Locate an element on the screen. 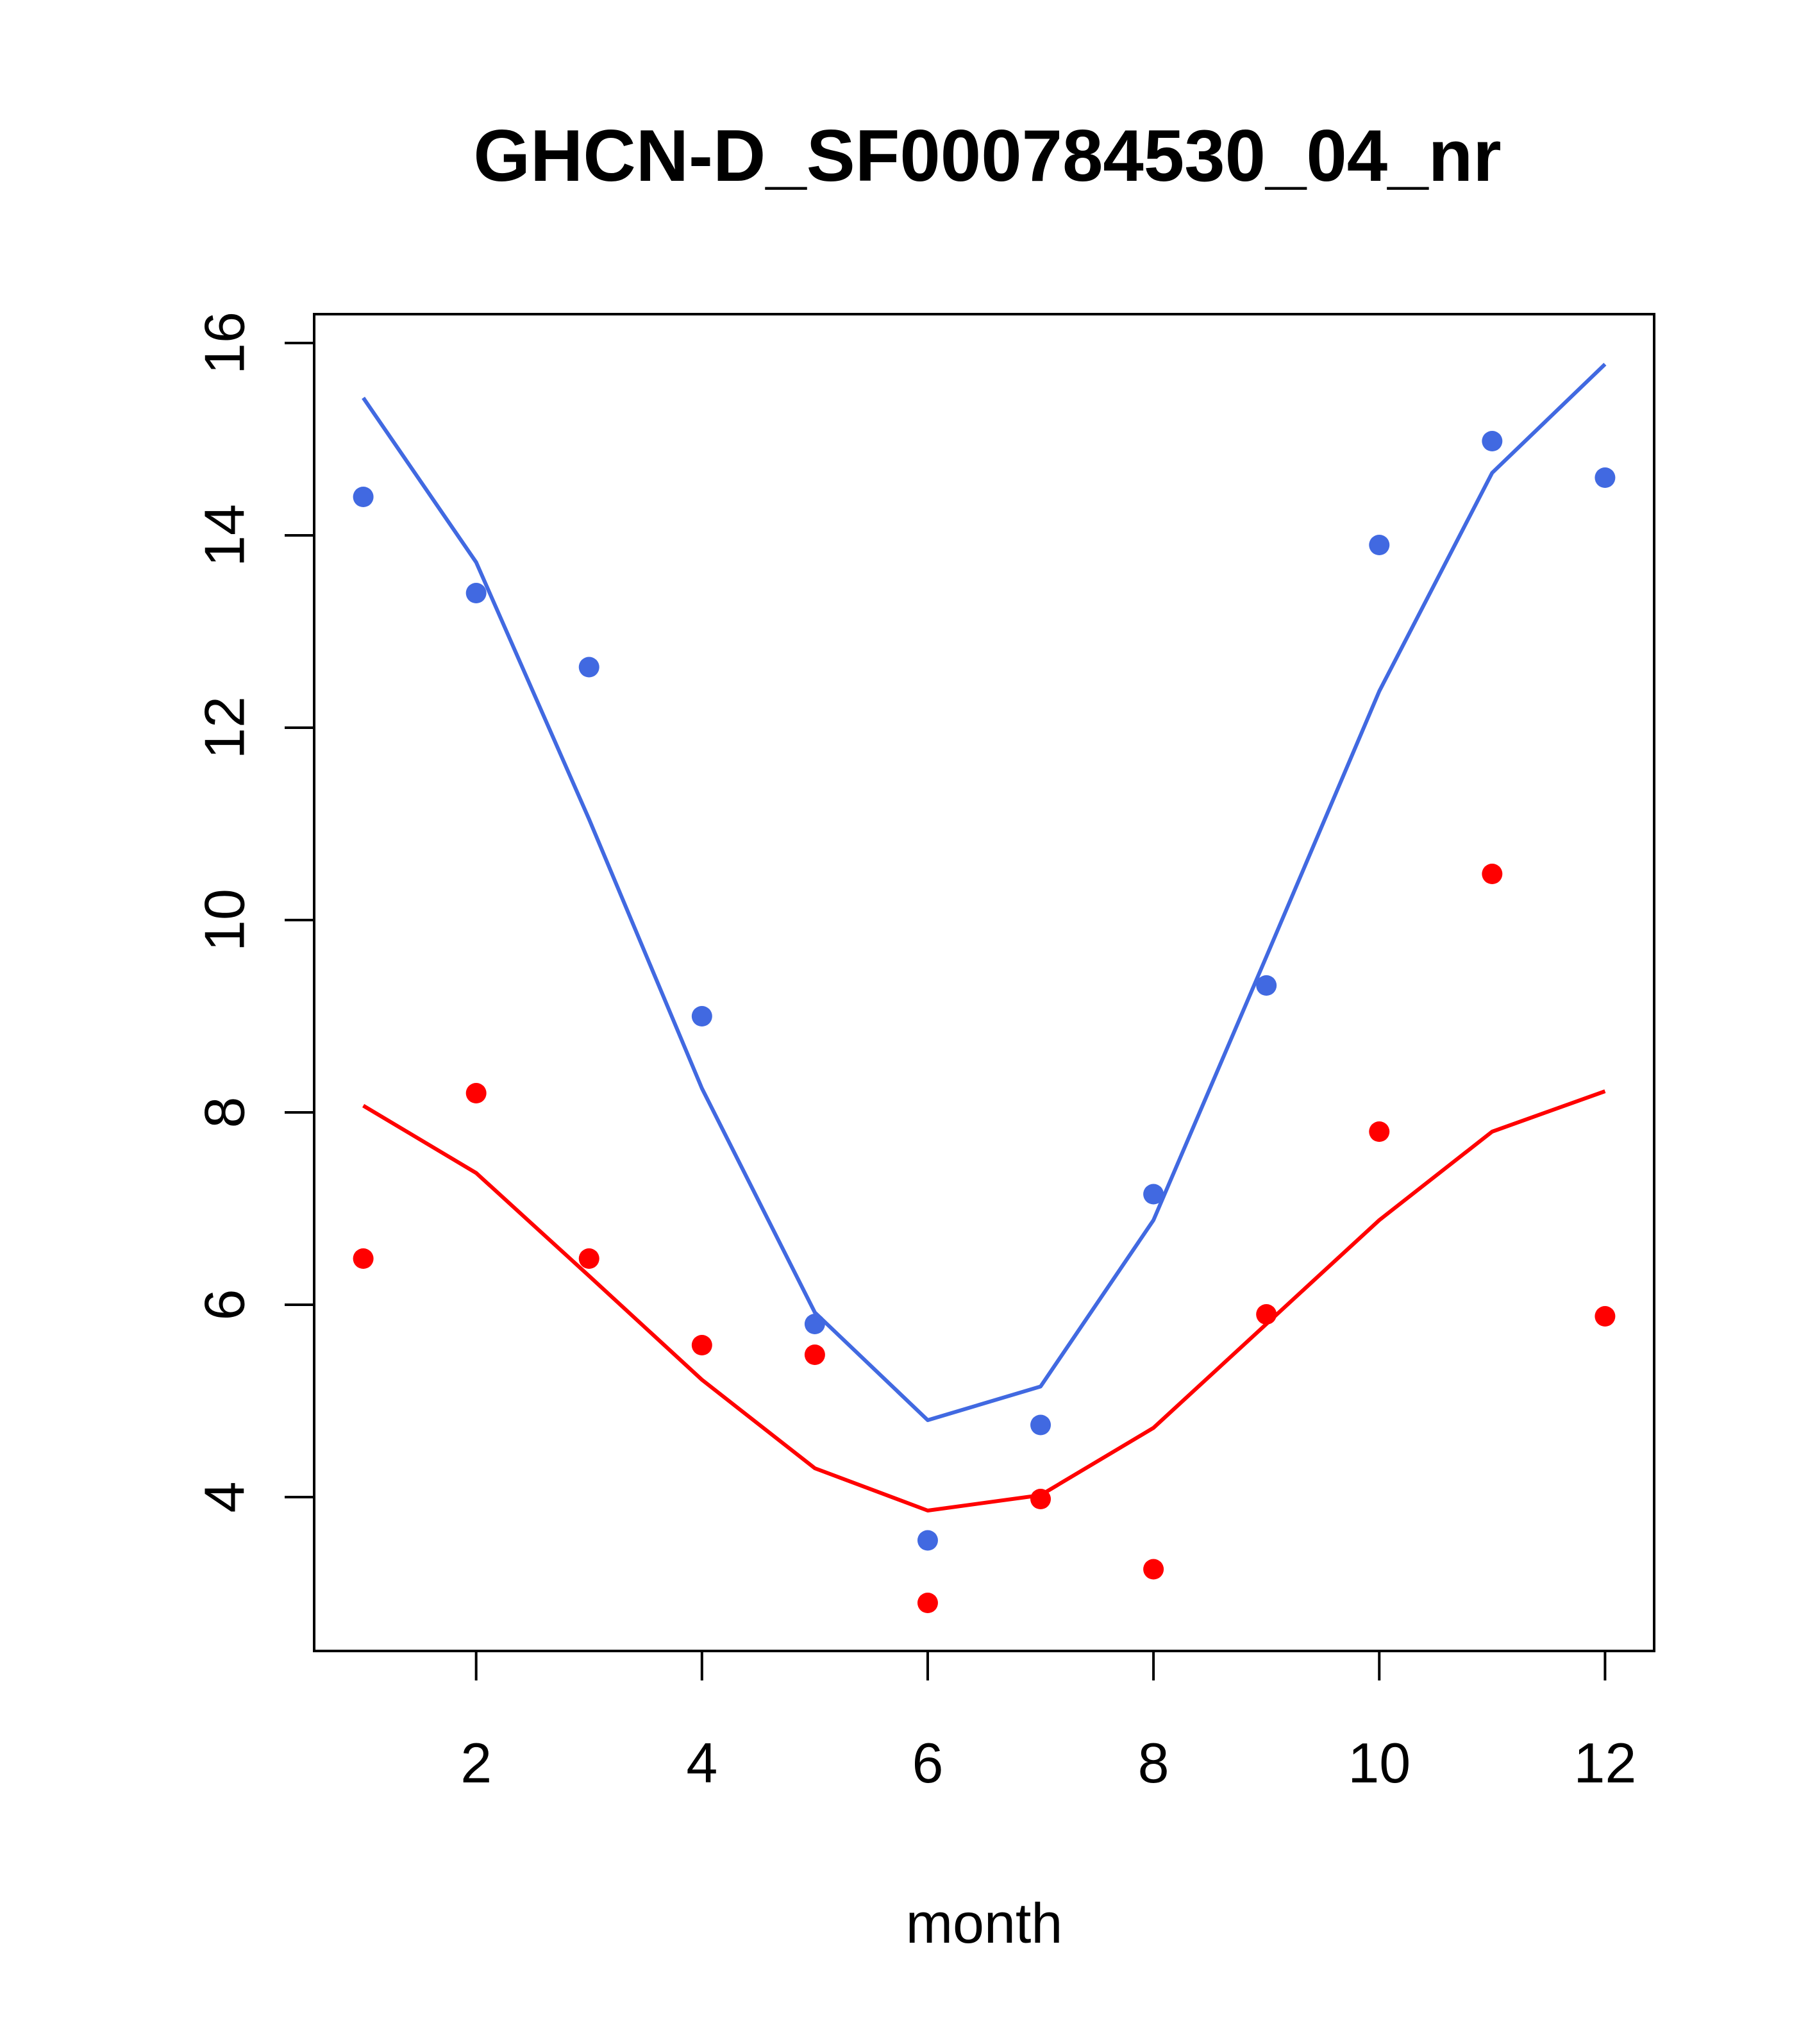 This screenshot has height=2044, width=1817. series-line-lower is located at coordinates (984, 1300).